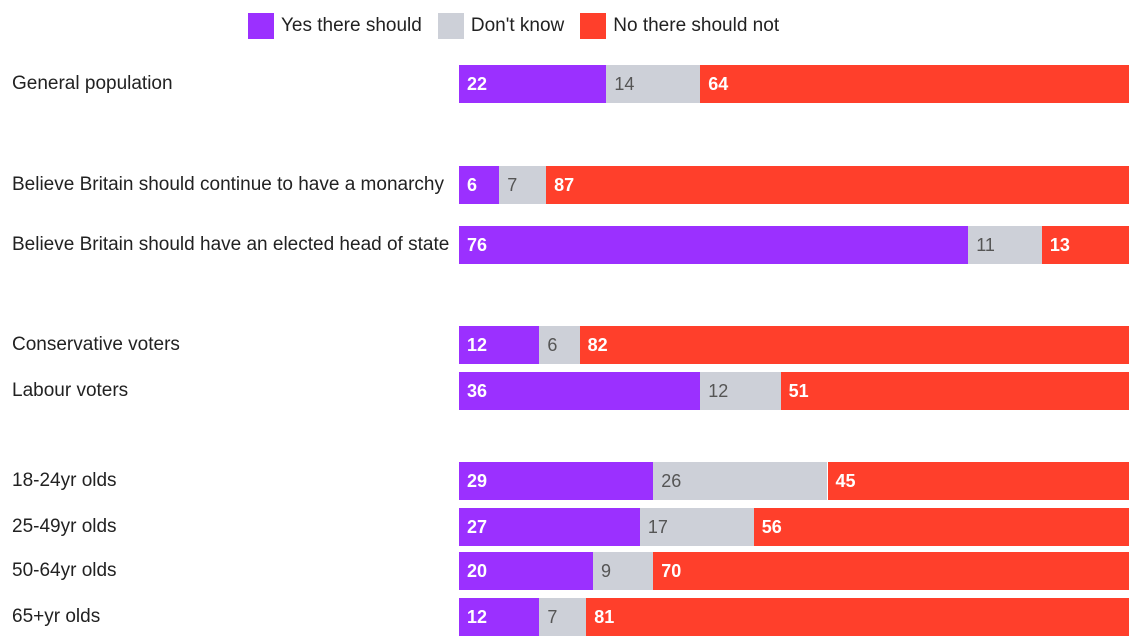 The width and height of the screenshot is (1129, 636). Describe the element at coordinates (914, 84) in the screenshot. I see `bar-no-general-population: 64` at that location.